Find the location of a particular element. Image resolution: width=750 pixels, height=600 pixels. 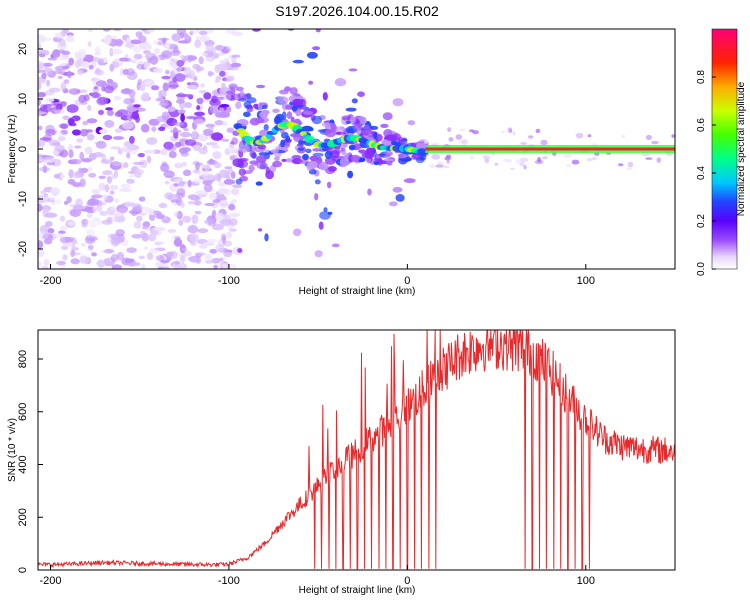

colorbar-tick-label: 0.8 is located at coordinates (701, 77).